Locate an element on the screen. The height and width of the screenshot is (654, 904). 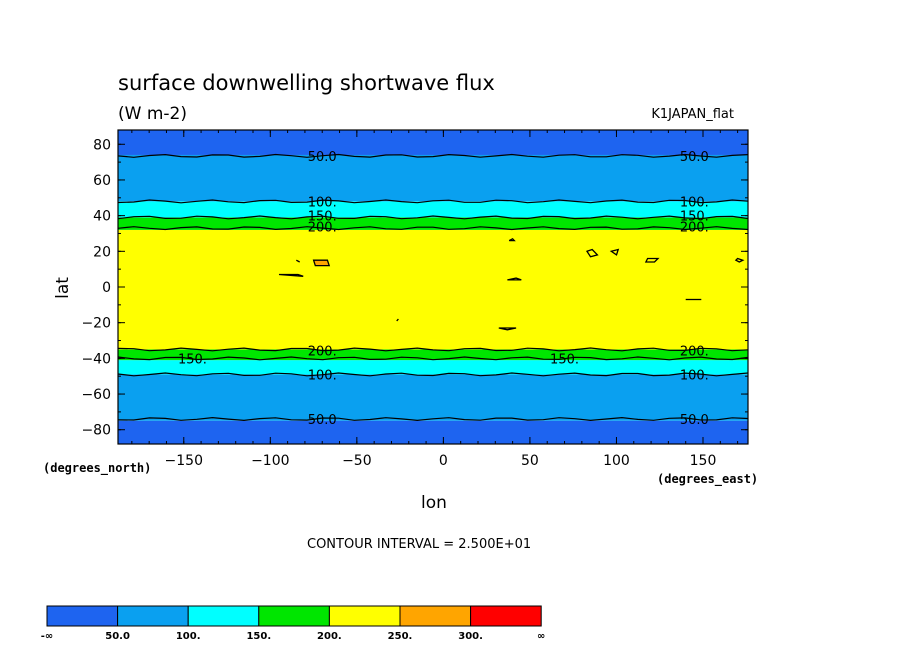
colorbar-label-6: 300. is located at coordinates (470, 636).